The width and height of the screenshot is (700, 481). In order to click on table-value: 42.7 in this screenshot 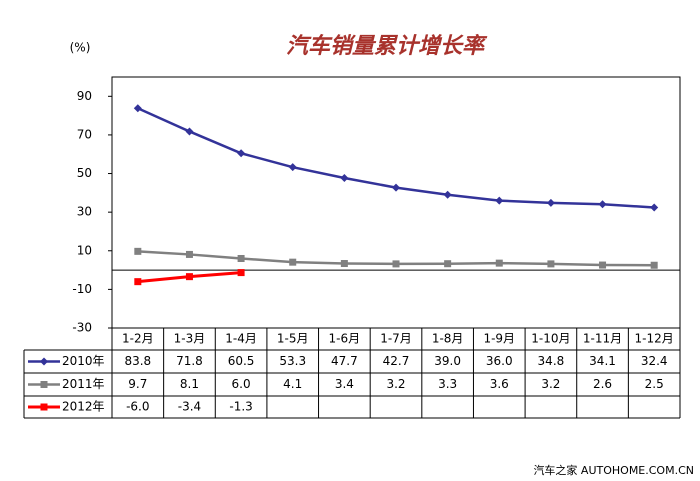, I will do `click(396, 361)`.